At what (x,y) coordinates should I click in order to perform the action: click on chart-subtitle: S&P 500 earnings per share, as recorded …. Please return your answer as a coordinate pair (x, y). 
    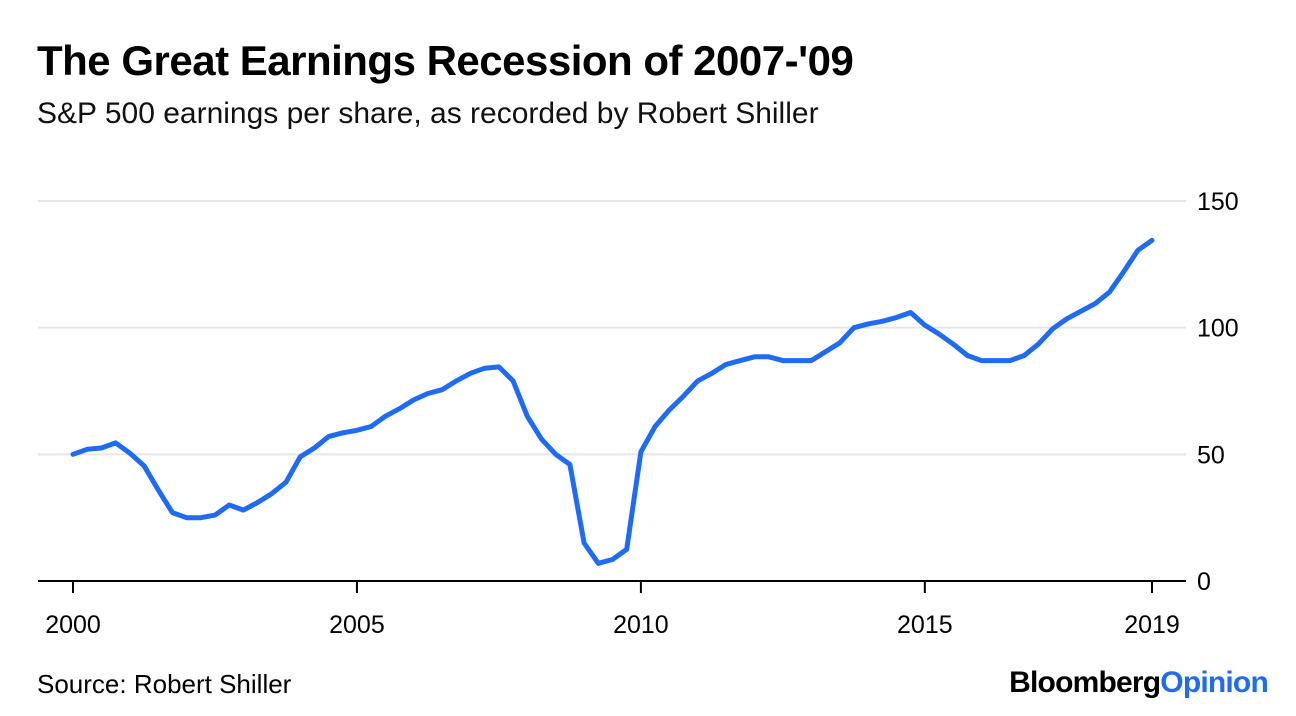
    Looking at the image, I should click on (428, 113).